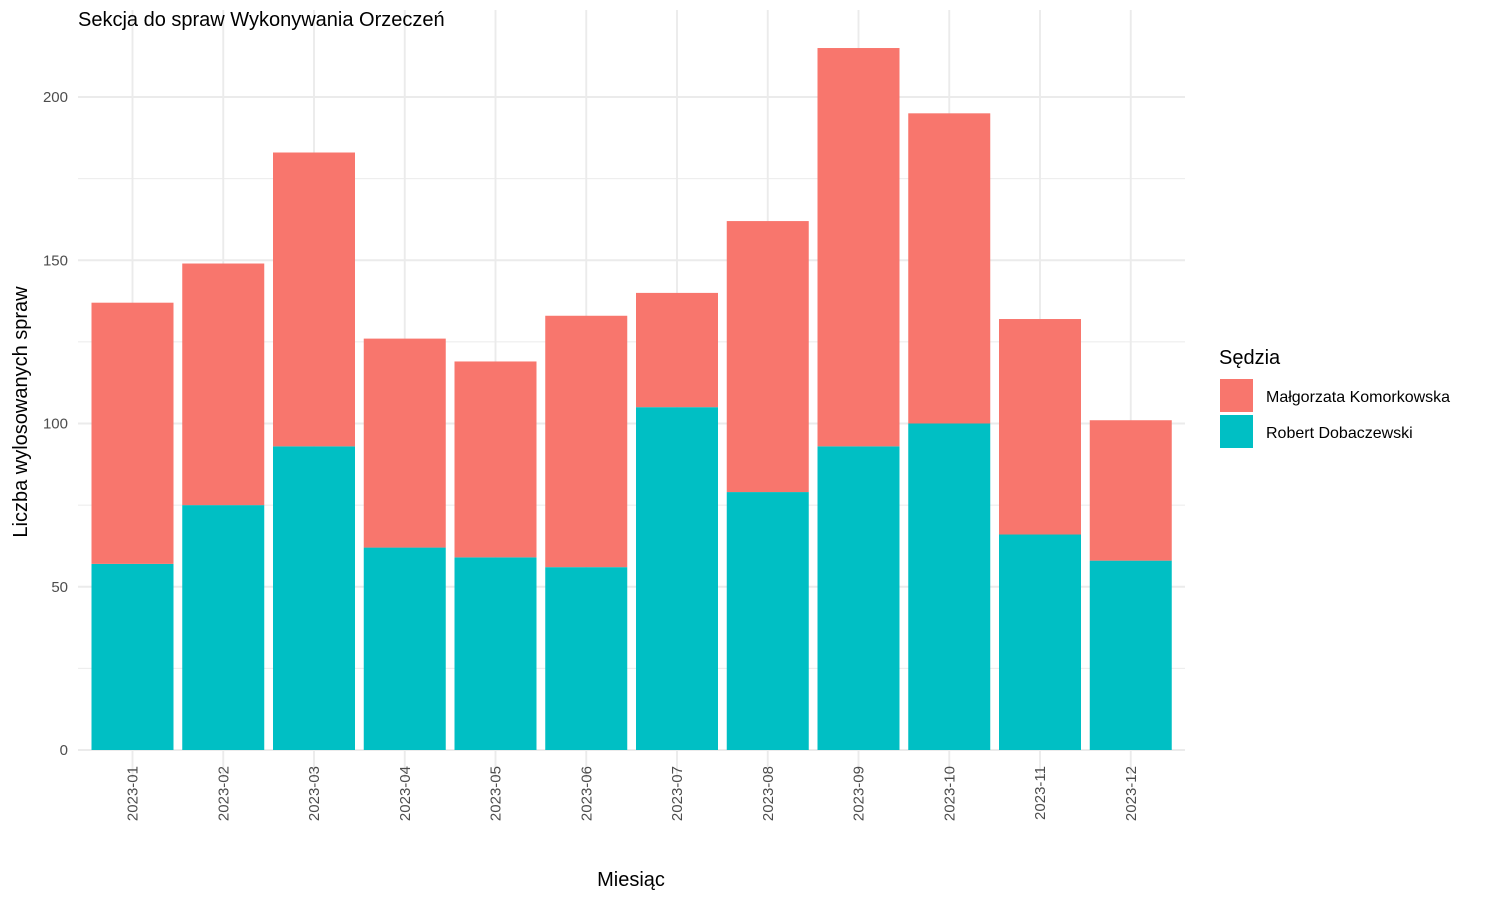 The width and height of the screenshot is (1500, 900). Describe the element at coordinates (1131, 793) in the screenshot. I see `x-tick-label: 2023-12` at that location.